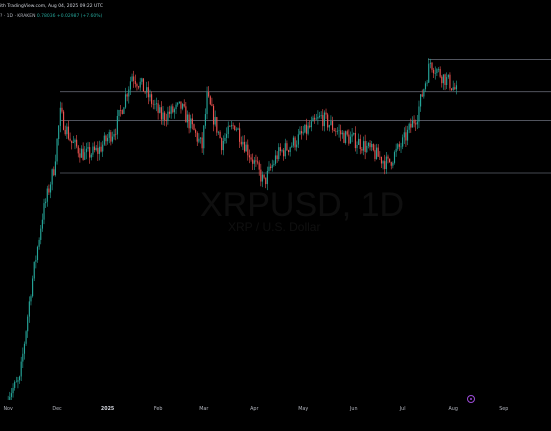  I want to click on tradingview-logo-icon, so click(471, 399).